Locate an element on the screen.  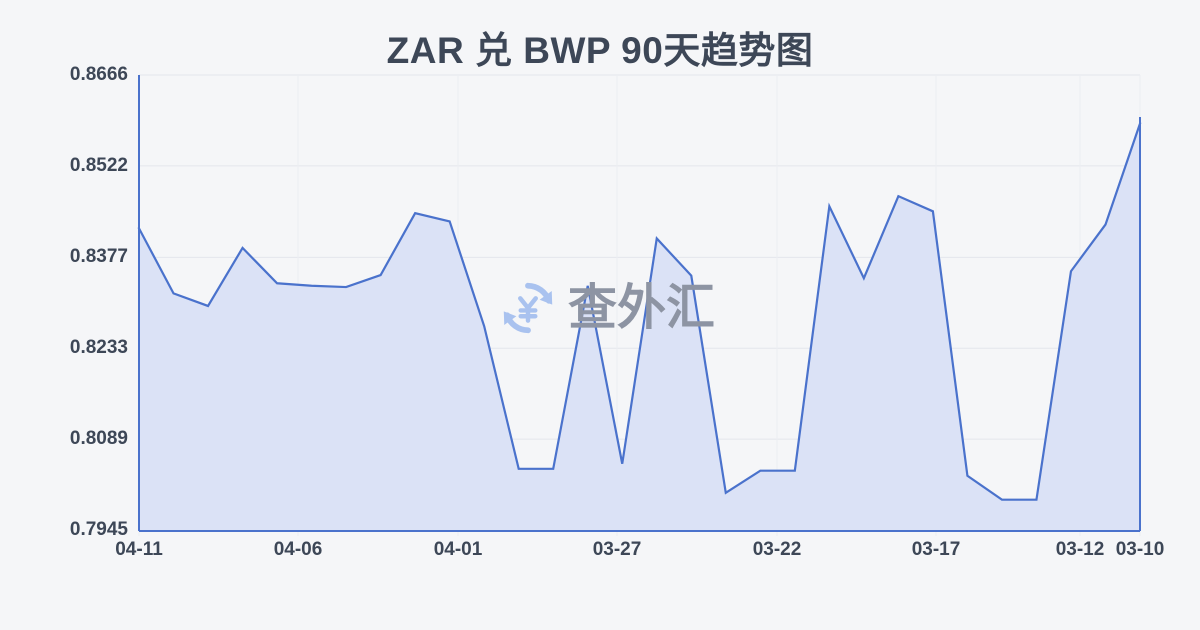
y-axis-labels: 0.8666 0.8522 0.8377 0.8233 0.8089 0.7945 is located at coordinates (80, 315).